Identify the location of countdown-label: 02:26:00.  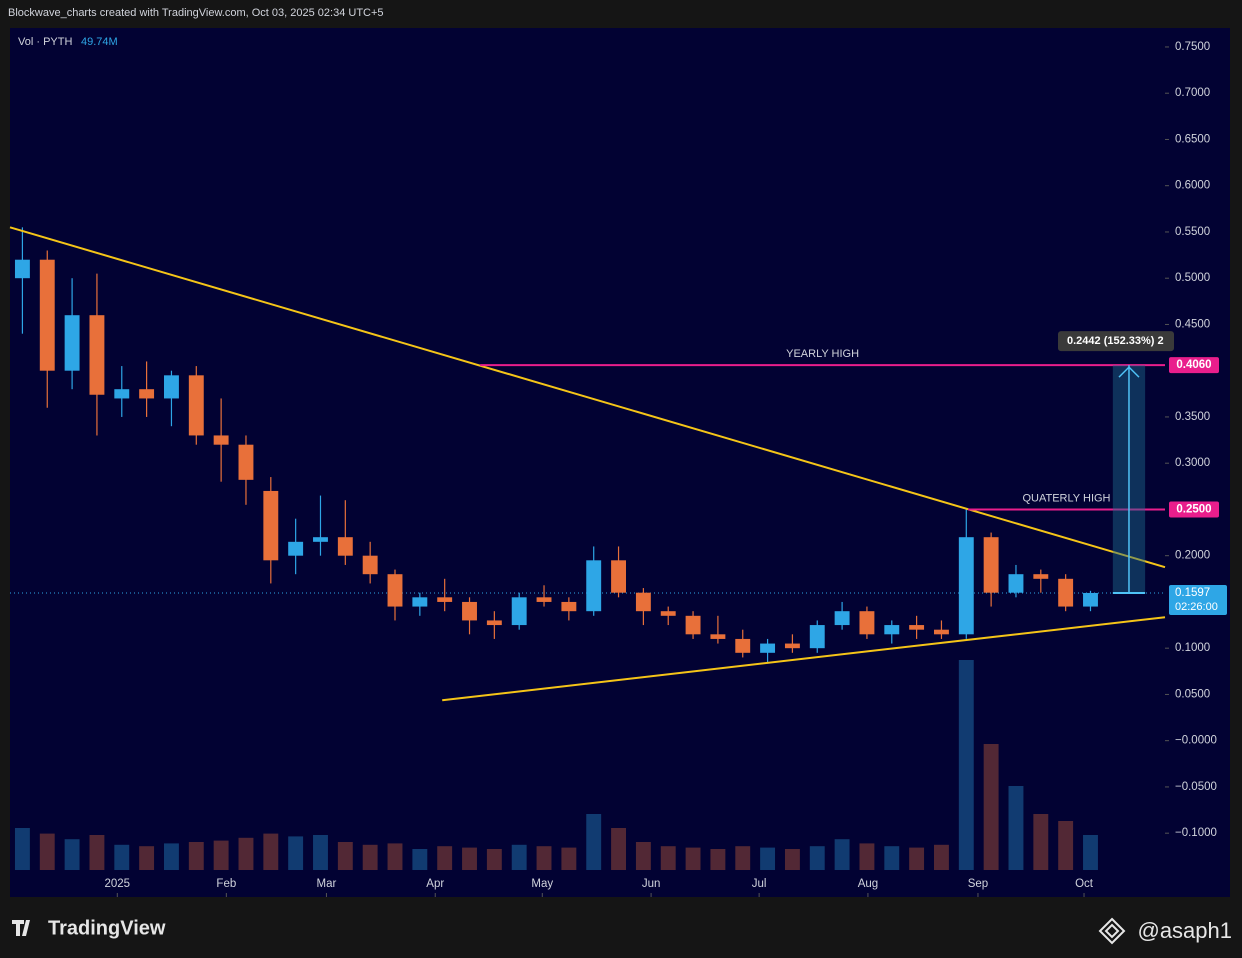
(1196, 607).